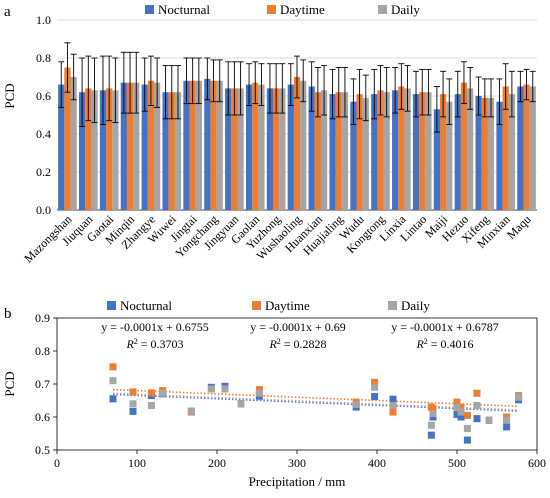 This screenshot has width=550, height=498. I want to click on panel-a-y-ticks: 0.0 0.2 0.4 0.6 0.8 1.0, so click(43, 115).